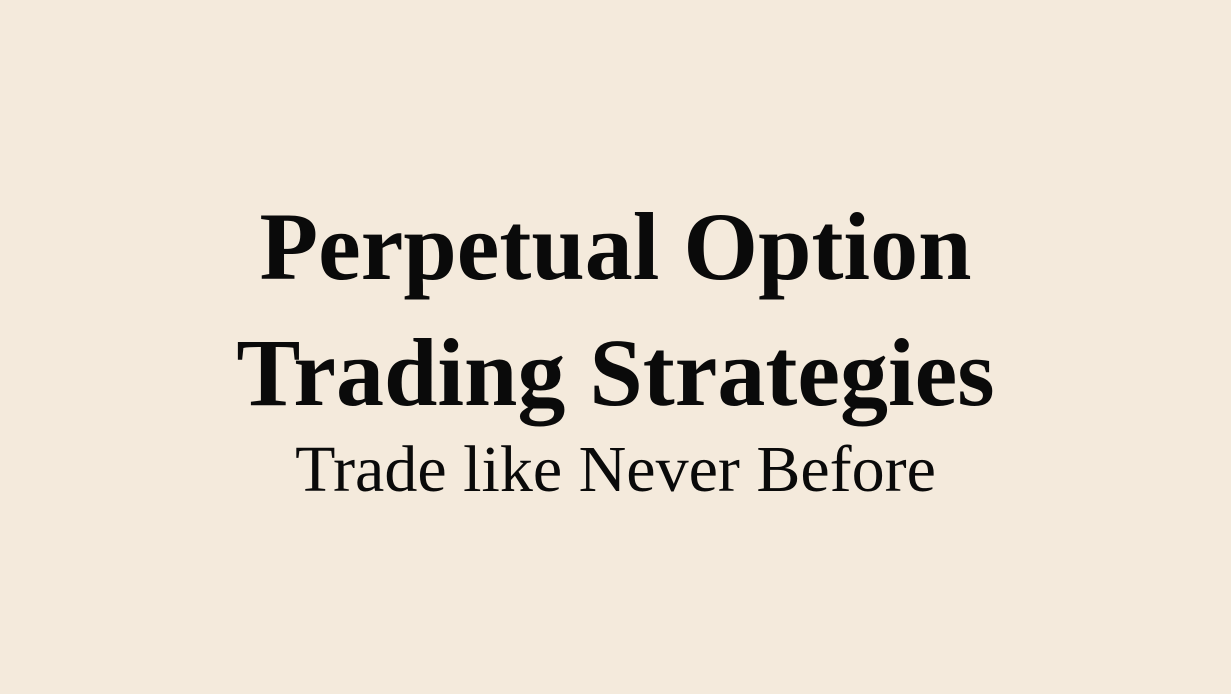  What do you see at coordinates (615, 246) in the screenshot?
I see `slide-title-line-1: Perpetual Option` at bounding box center [615, 246].